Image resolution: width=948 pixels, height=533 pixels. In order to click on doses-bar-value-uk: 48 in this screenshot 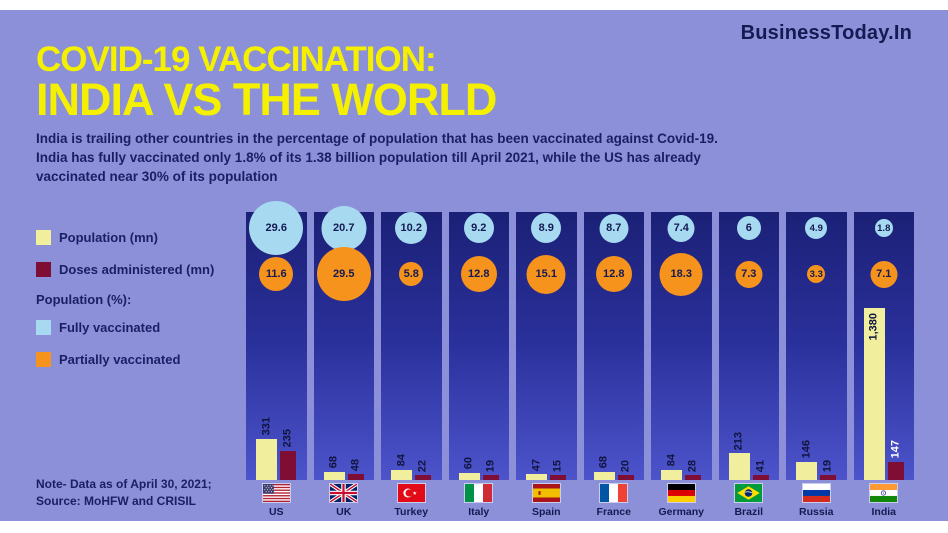, I will do `click(355, 464)`.